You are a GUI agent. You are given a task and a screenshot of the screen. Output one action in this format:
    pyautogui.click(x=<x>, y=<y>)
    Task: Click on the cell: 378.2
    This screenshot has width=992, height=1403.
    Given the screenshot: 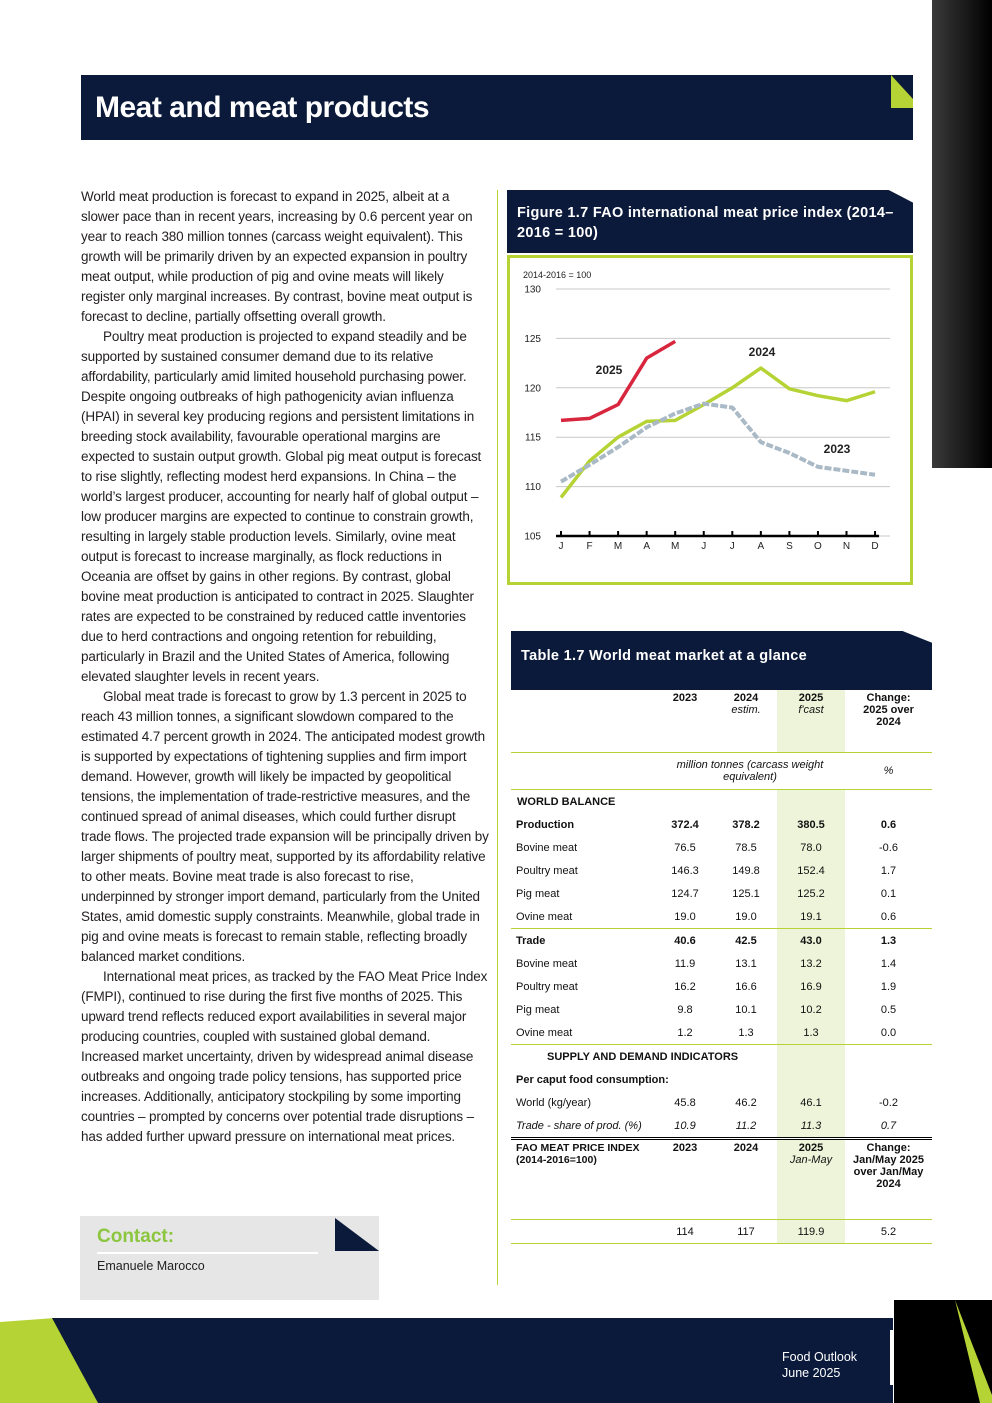 What is the action you would take?
    pyautogui.click(x=746, y=824)
    